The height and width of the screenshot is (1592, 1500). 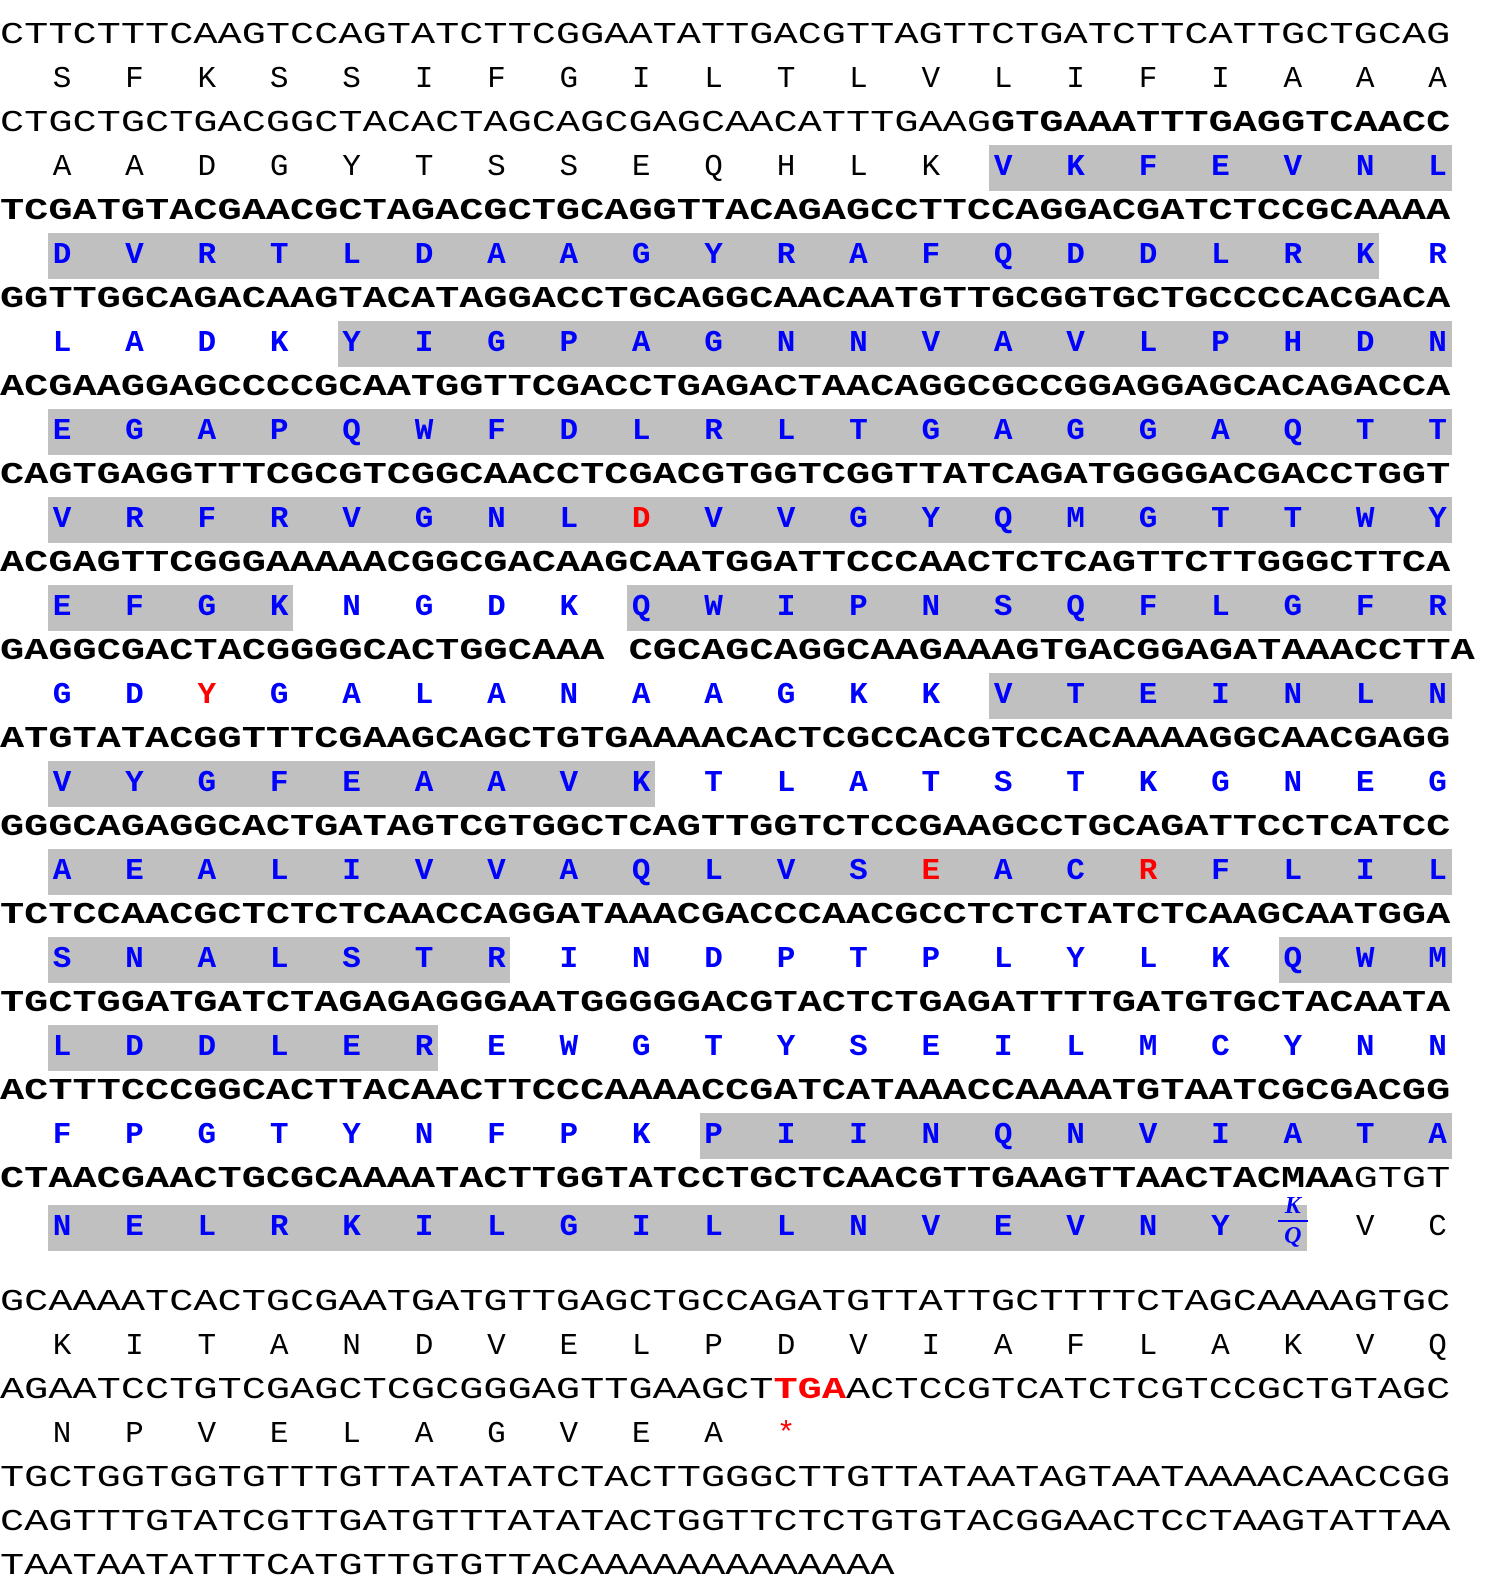 I want to click on residue: T, so click(x=207, y=1346).